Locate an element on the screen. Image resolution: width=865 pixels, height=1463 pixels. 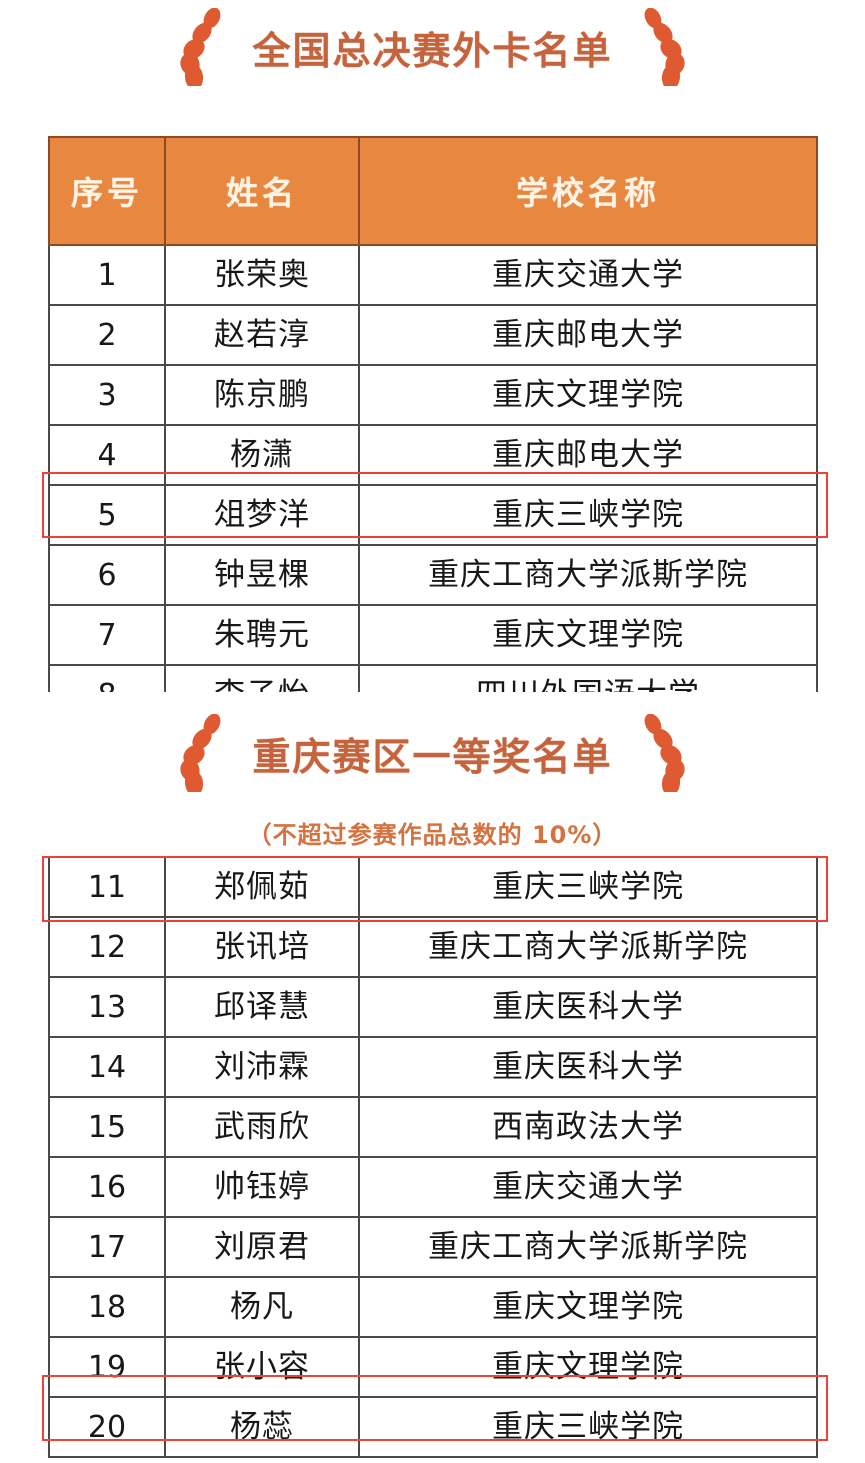
column-header-name: 姓名 is located at coordinates (262, 191).